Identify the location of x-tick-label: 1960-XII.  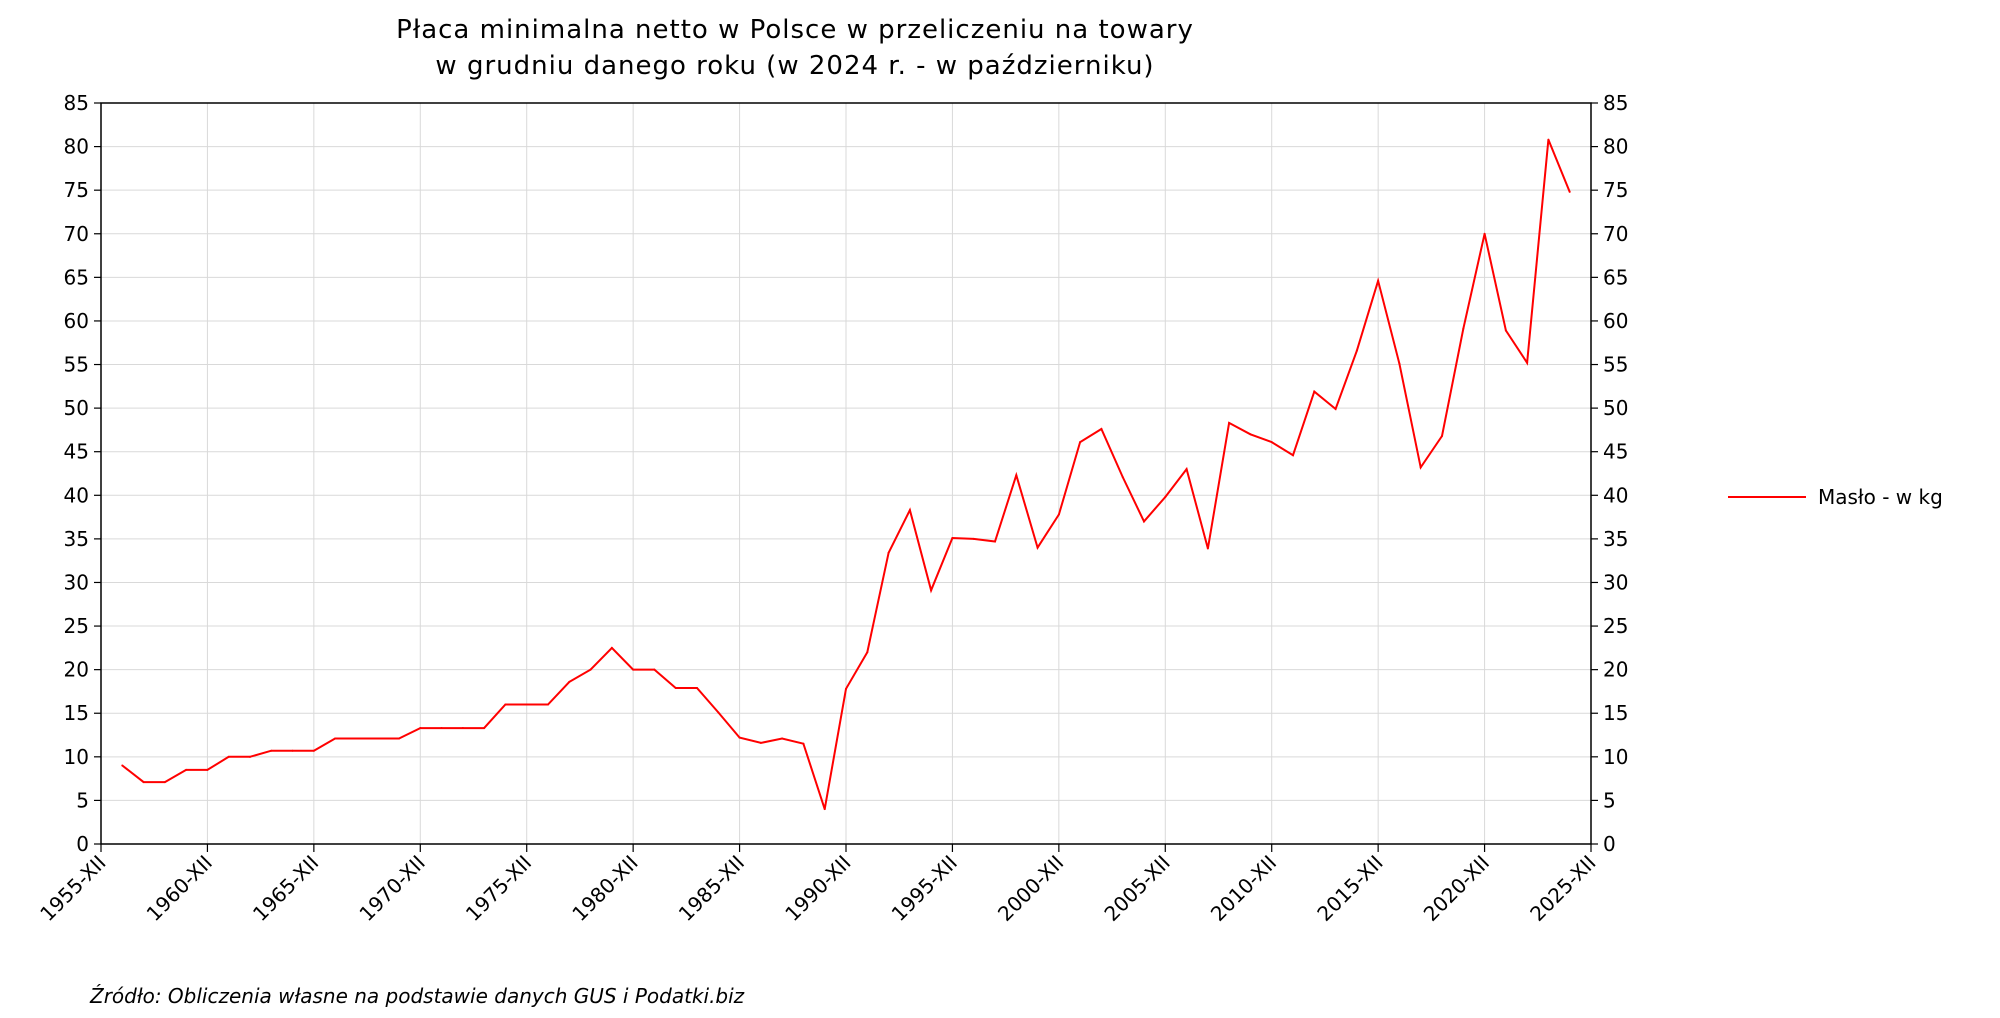
(179, 888).